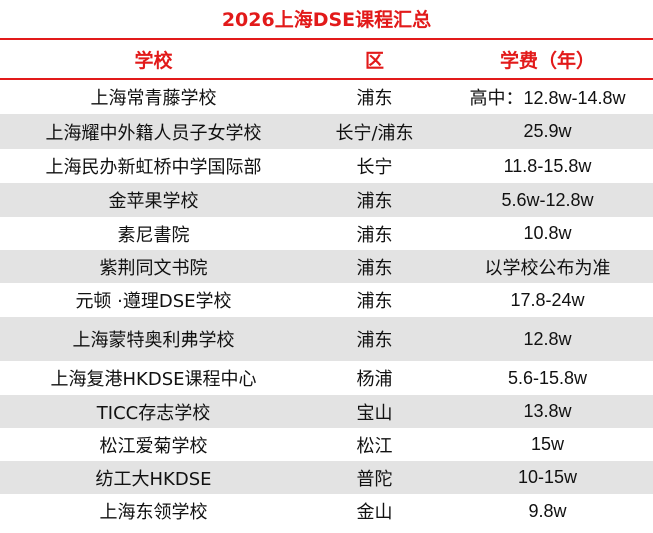 Image resolution: width=653 pixels, height=533 pixels. What do you see at coordinates (153, 166) in the screenshot?
I see `school-name: 上海民办新虹桥中学国际部` at bounding box center [153, 166].